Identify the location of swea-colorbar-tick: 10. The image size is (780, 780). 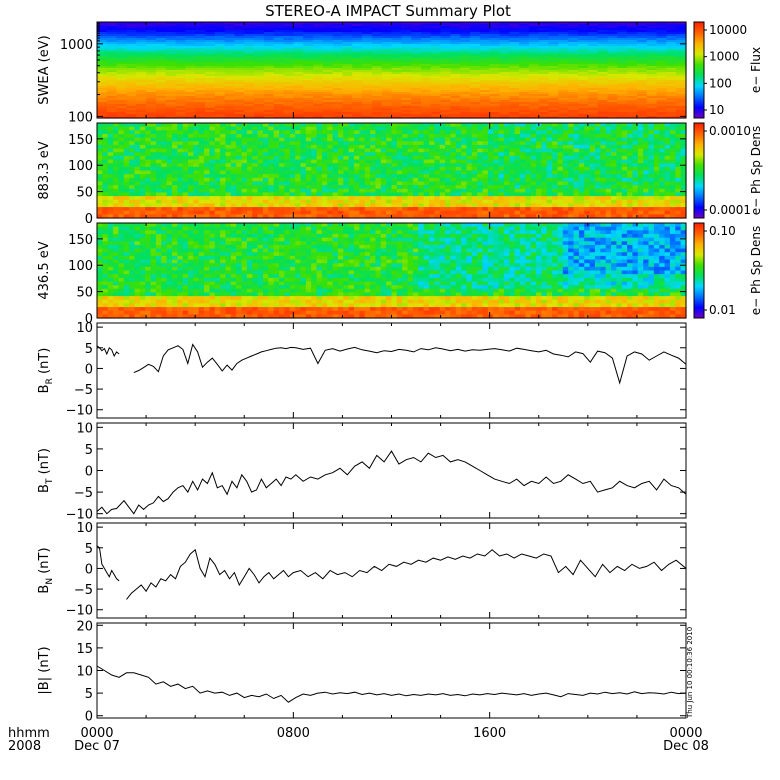
(716, 110).